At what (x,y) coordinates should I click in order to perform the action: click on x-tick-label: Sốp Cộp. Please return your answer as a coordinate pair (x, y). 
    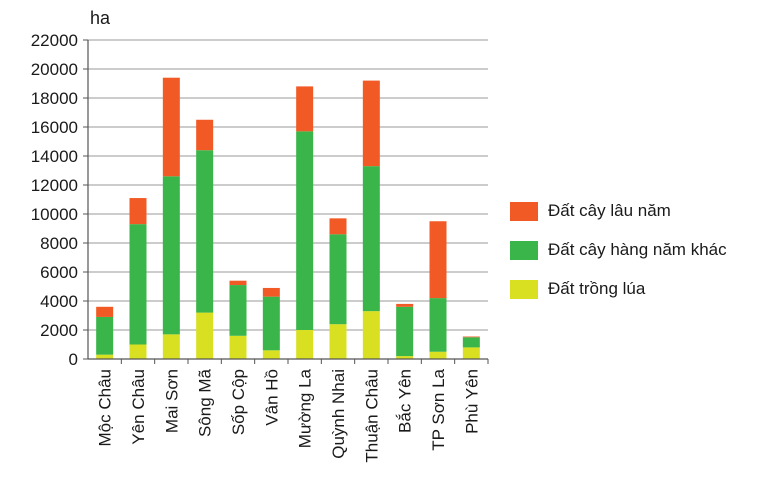
    Looking at the image, I should click on (238, 402).